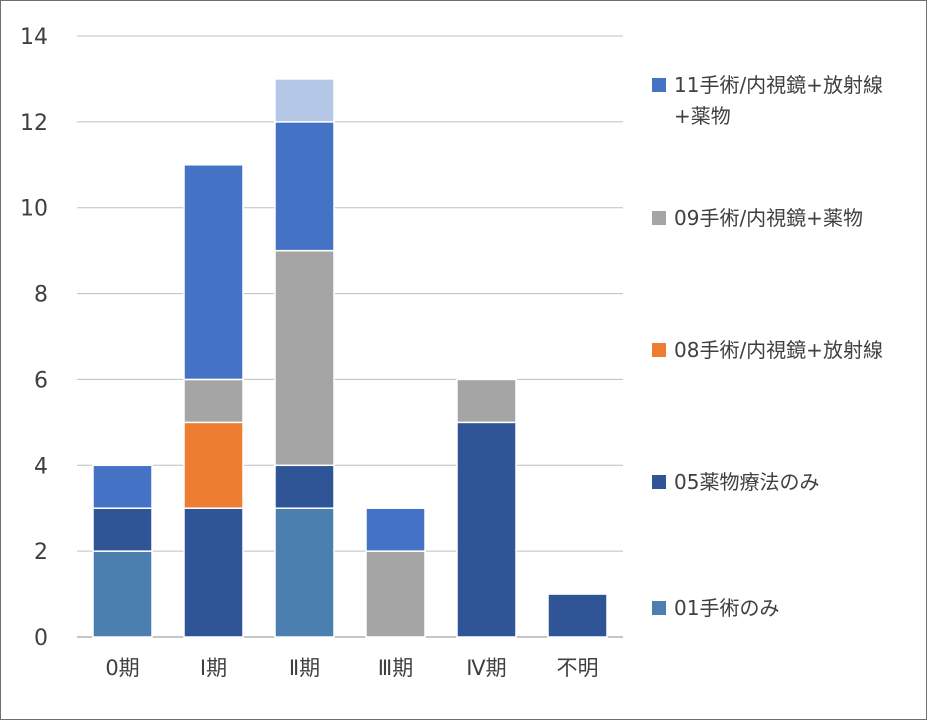 Image resolution: width=927 pixels, height=720 pixels. Describe the element at coordinates (34, 37) in the screenshot. I see `y-tick-label: 14` at that location.